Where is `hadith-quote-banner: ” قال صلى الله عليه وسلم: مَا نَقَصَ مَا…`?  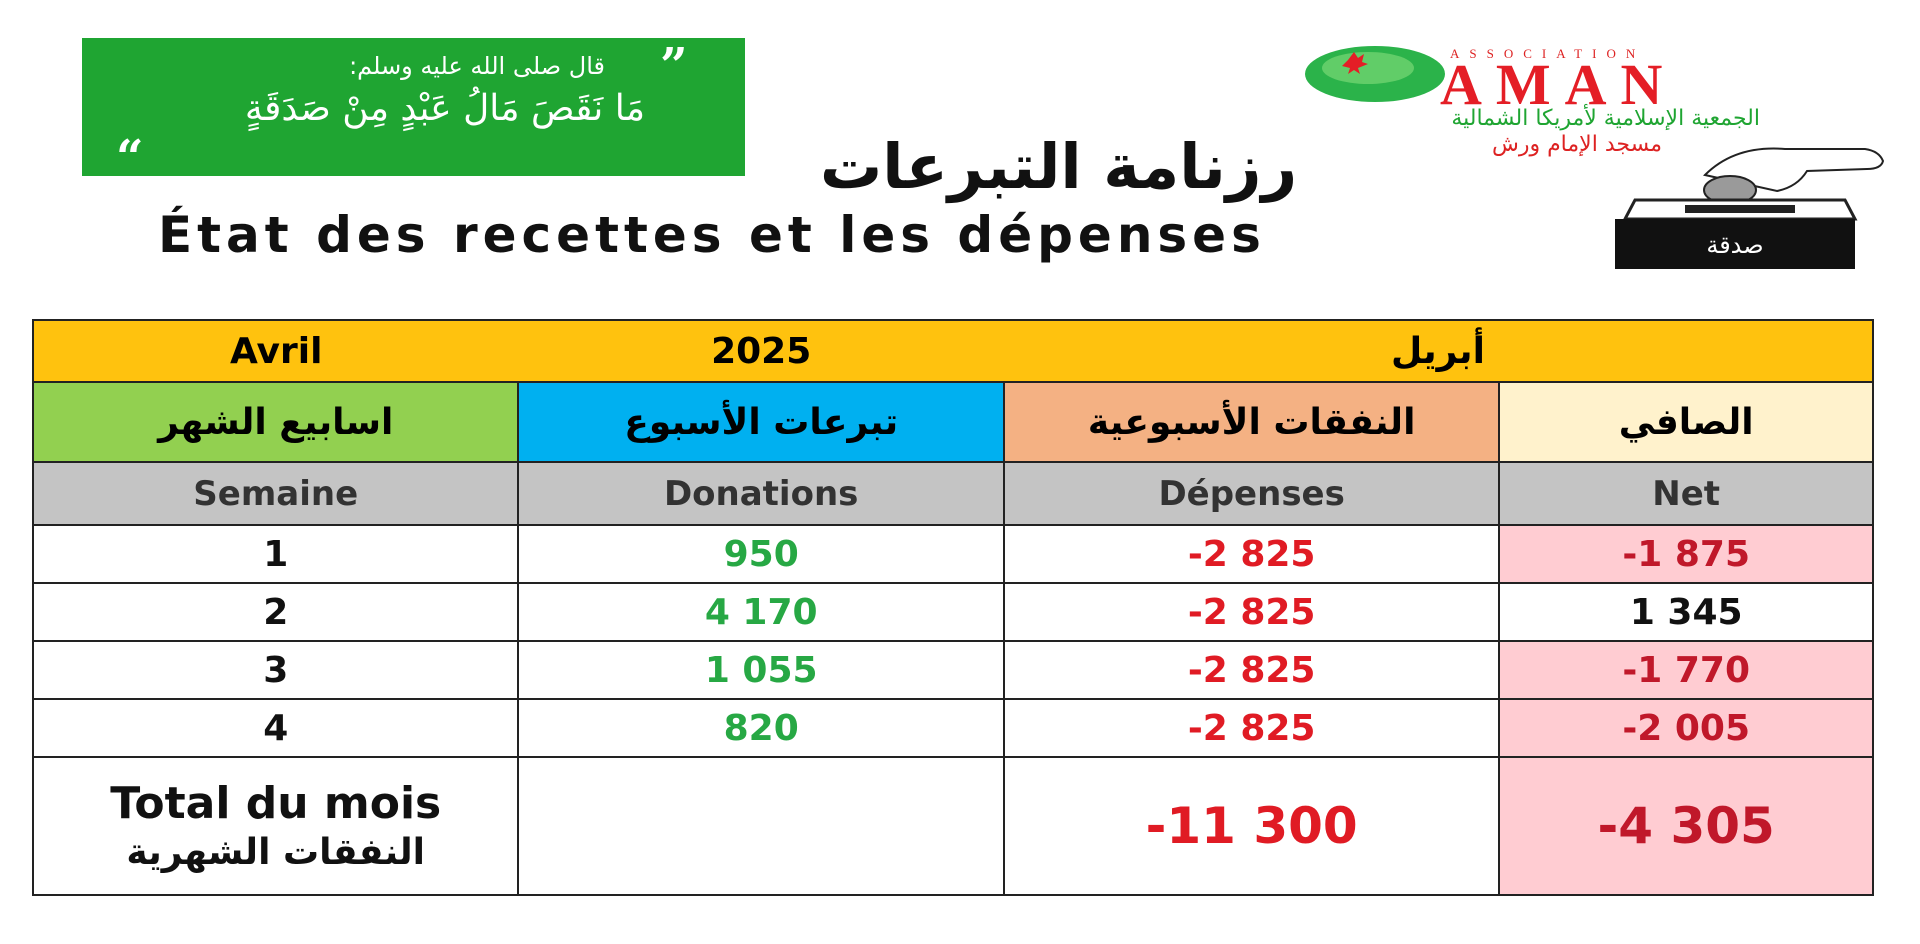 hadith-quote-banner: ” قال صلى الله عليه وسلم: مَا نَقَصَ مَا… is located at coordinates (413, 110).